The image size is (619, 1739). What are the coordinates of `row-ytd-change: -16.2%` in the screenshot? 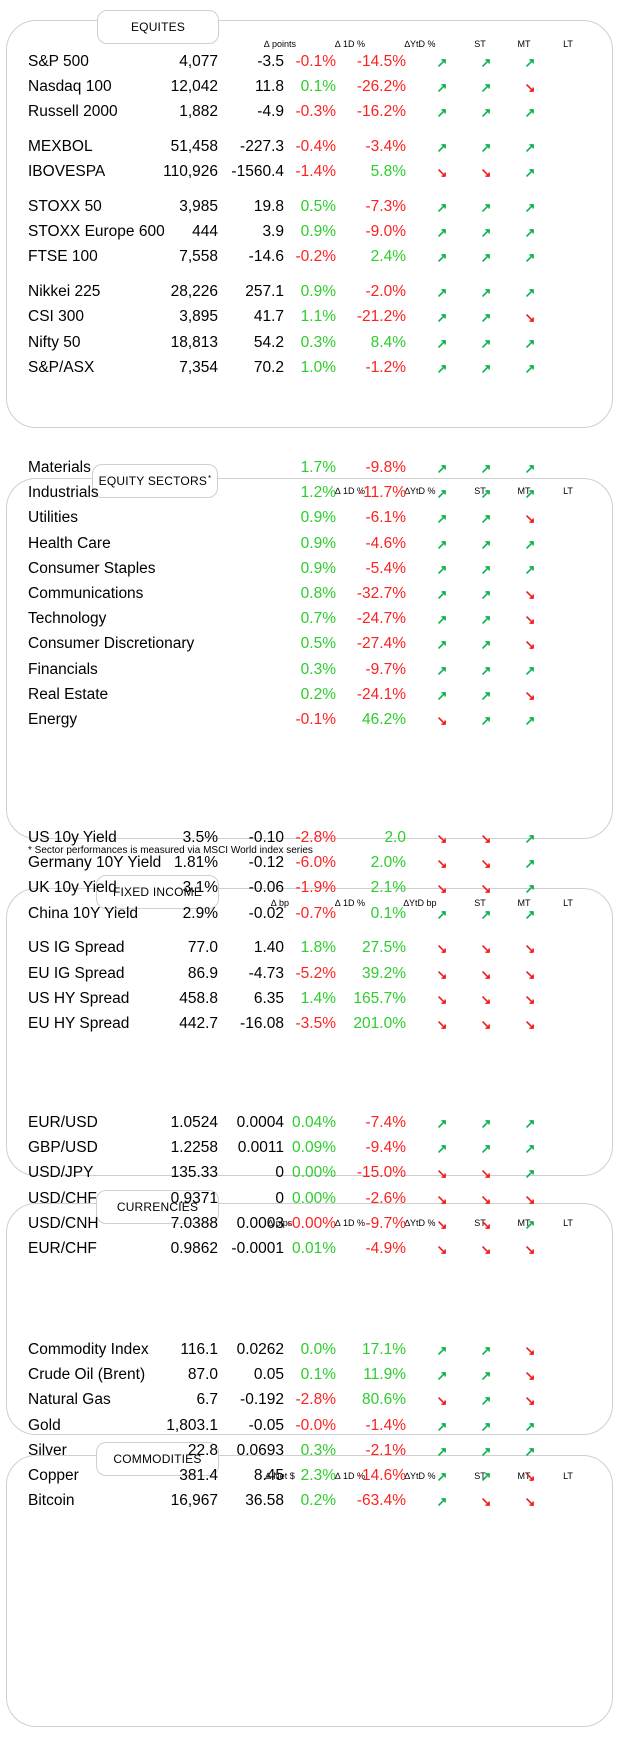 It's located at (381, 112).